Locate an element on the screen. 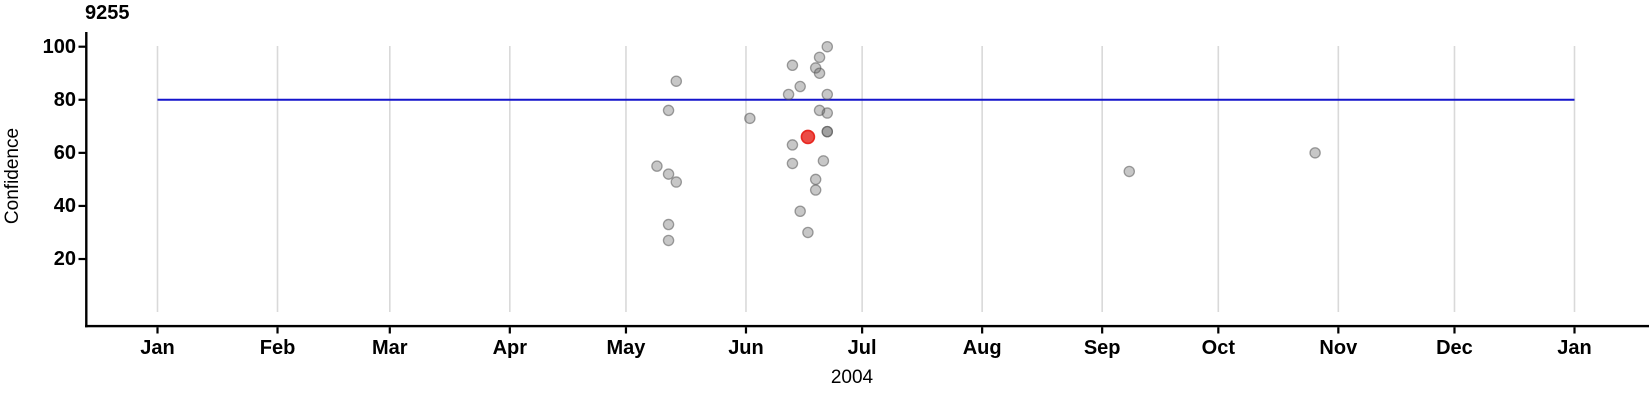 The height and width of the screenshot is (400, 1650). x-tick-label: Jul is located at coordinates (862, 348).